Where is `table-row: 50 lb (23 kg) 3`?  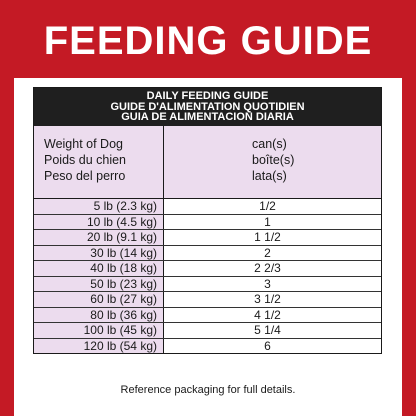
table-row: 50 lb (23 kg) 3 is located at coordinates (207, 284).